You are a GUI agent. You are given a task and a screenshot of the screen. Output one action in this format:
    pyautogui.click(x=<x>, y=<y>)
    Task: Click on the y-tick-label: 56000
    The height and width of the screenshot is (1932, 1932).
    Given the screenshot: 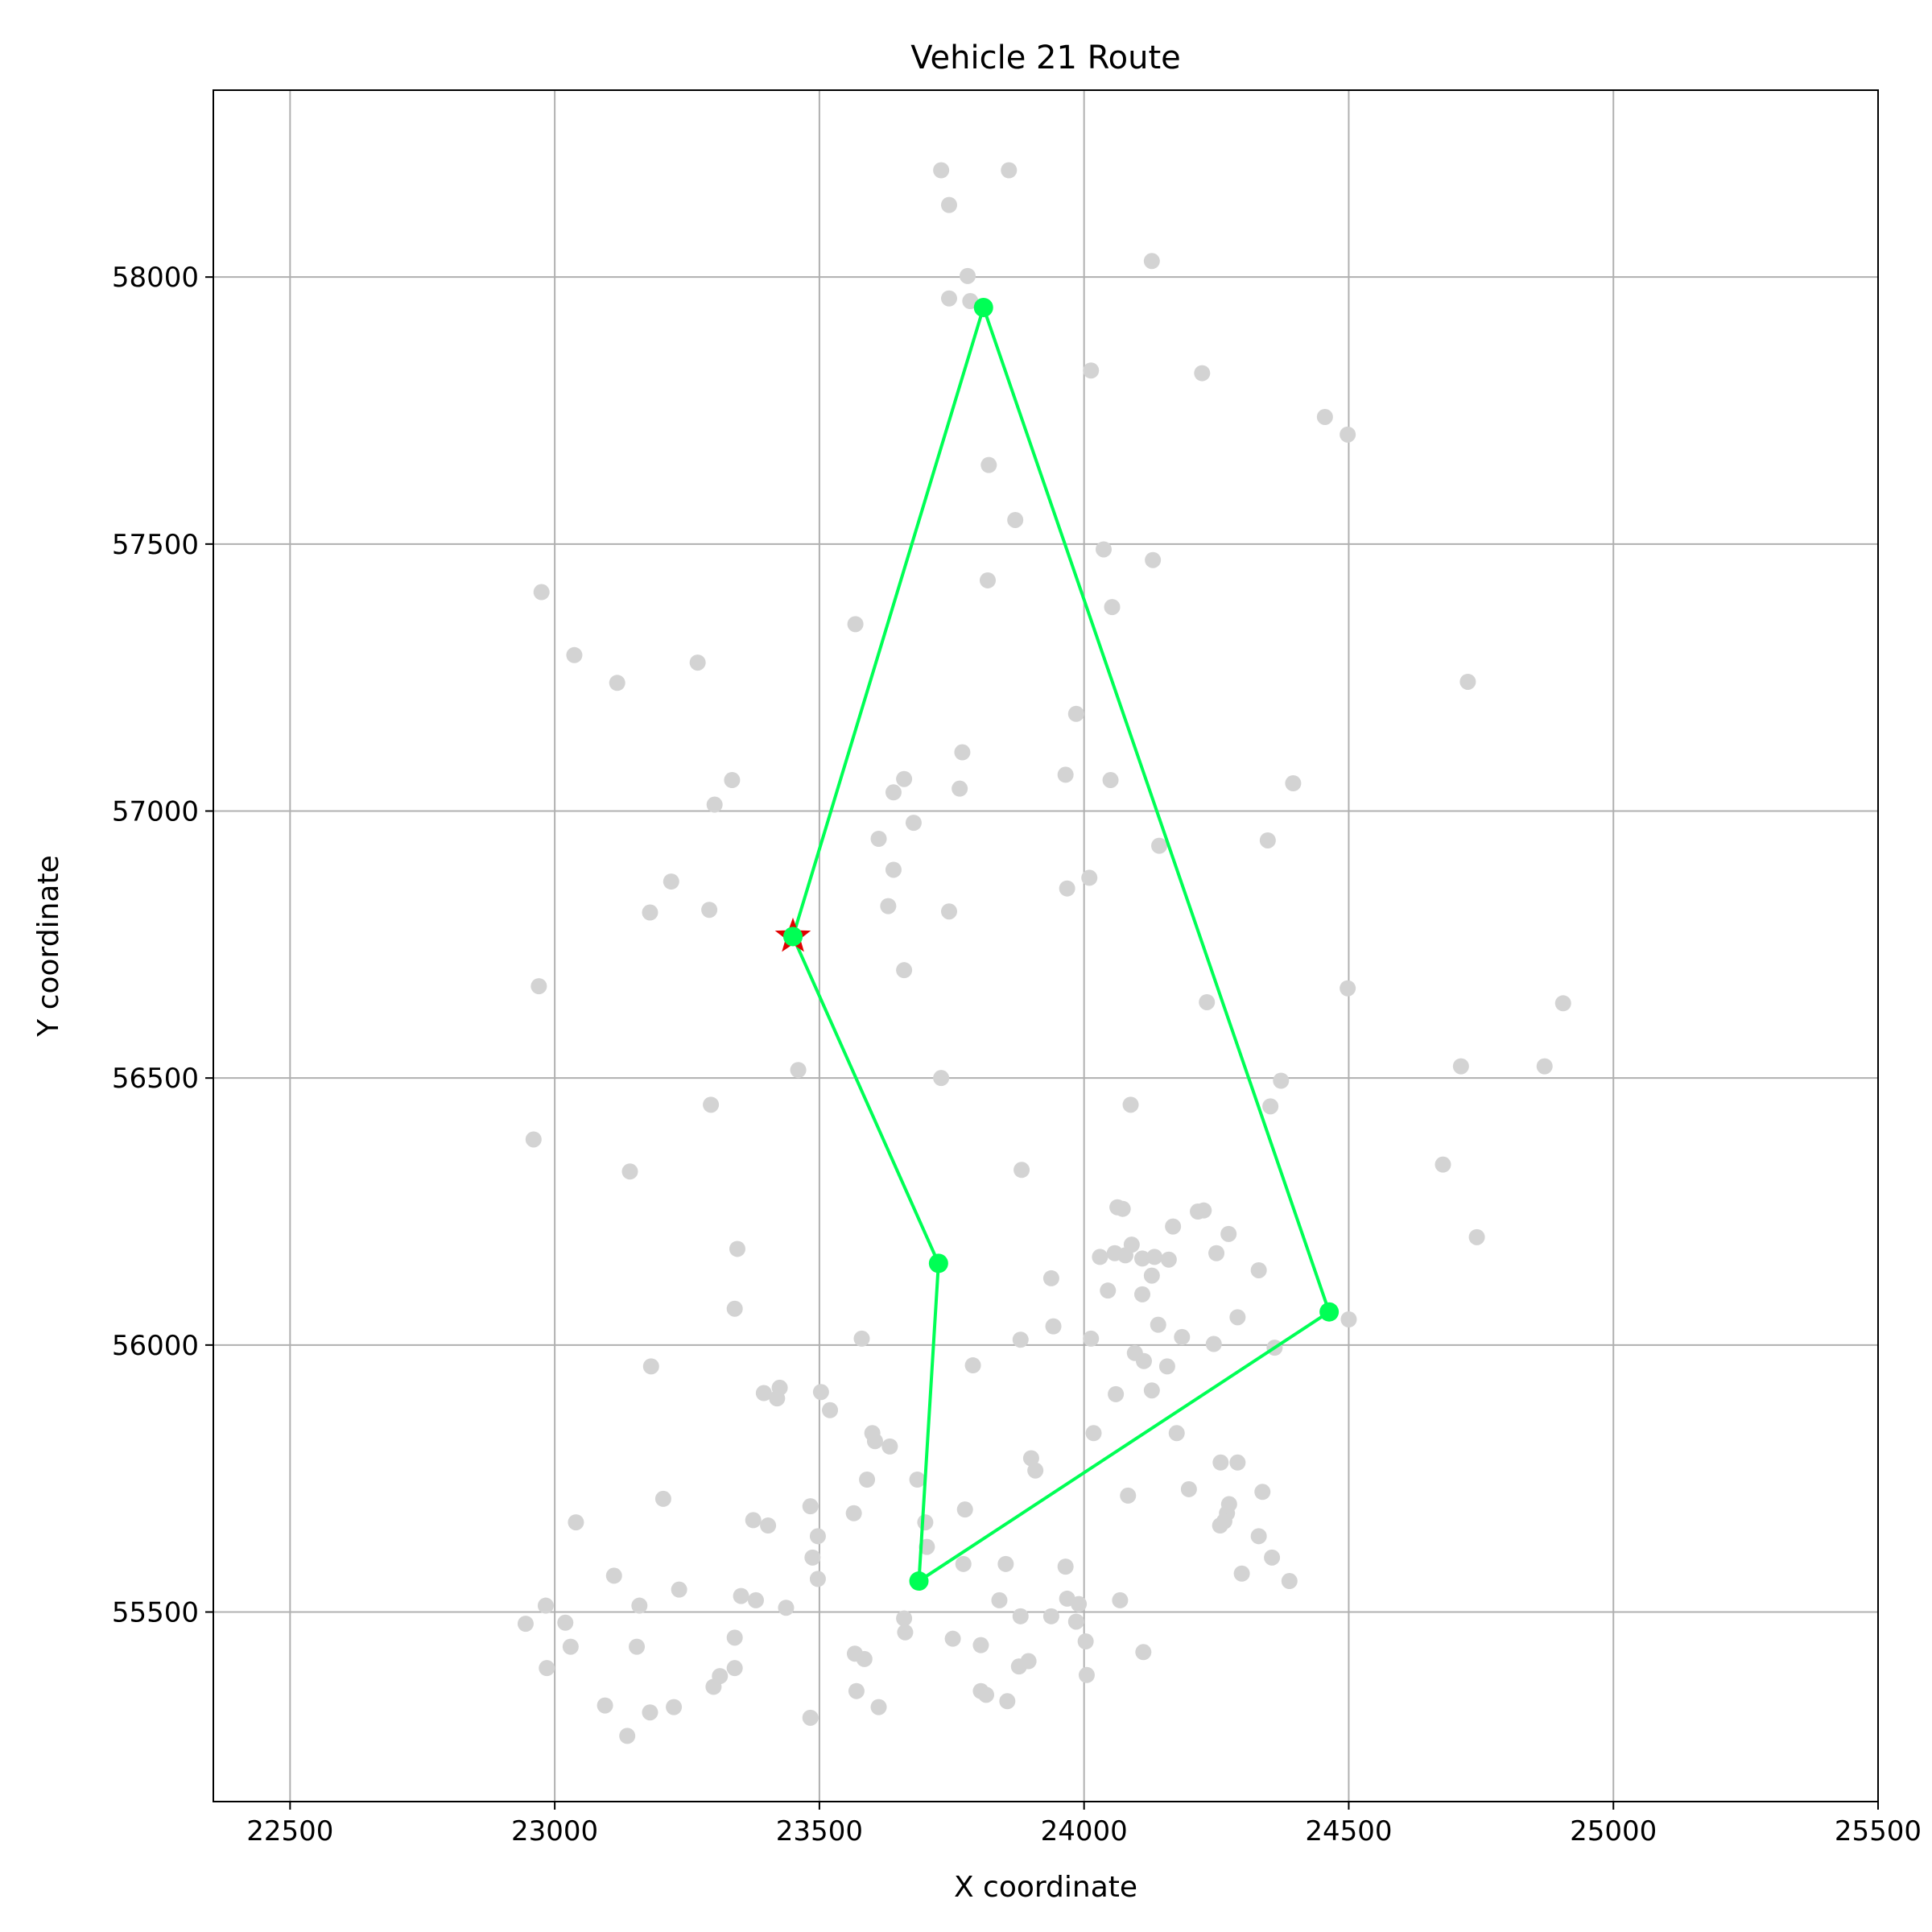 What is the action you would take?
    pyautogui.click(x=155, y=1346)
    